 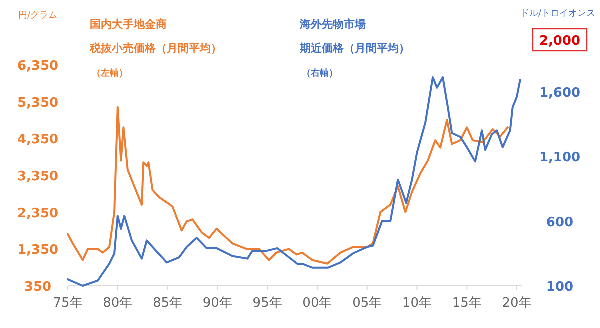 What do you see at coordinates (467, 303) in the screenshot?
I see `x-tick-label: 15年` at bounding box center [467, 303].